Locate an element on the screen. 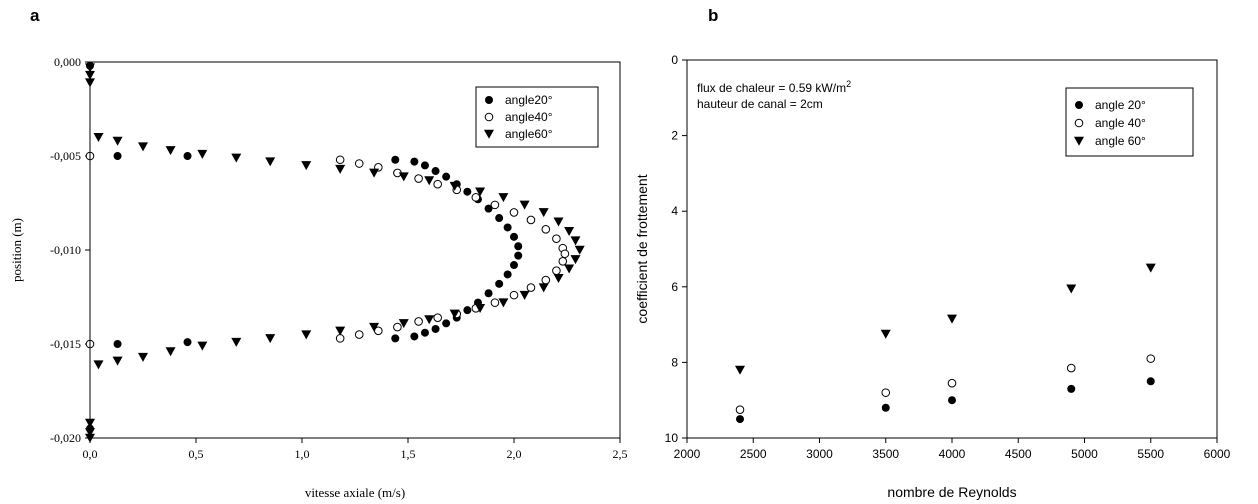  x-tick-label: 2500 is located at coordinates (753, 454).